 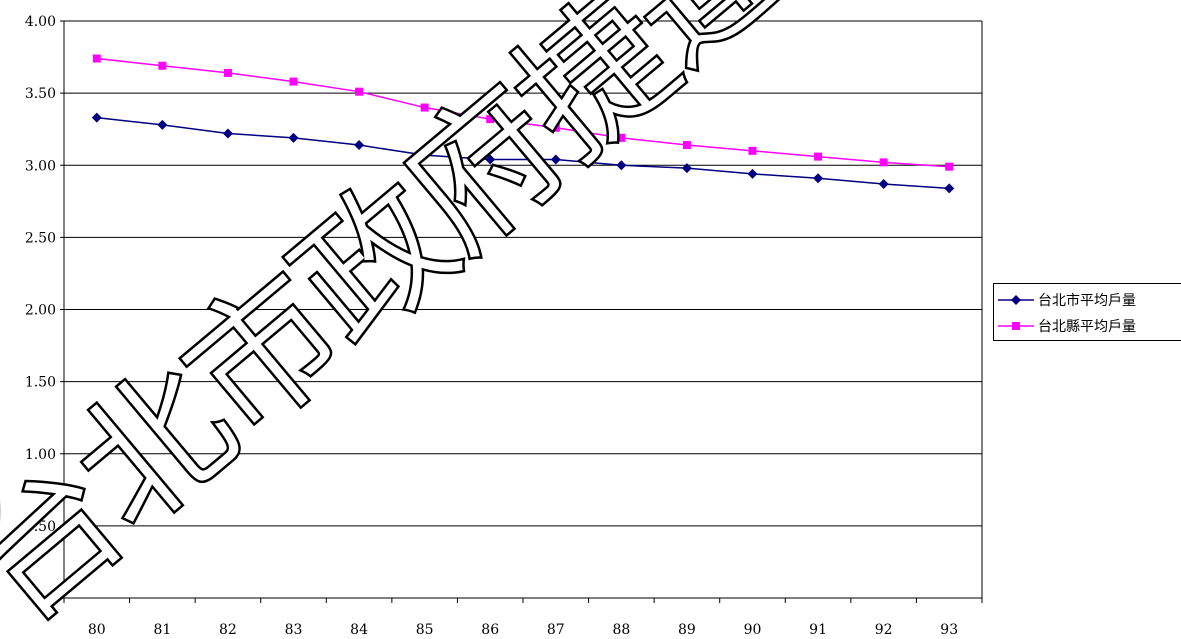 What do you see at coordinates (884, 630) in the screenshot?
I see `x-tick-label: 92` at bounding box center [884, 630].